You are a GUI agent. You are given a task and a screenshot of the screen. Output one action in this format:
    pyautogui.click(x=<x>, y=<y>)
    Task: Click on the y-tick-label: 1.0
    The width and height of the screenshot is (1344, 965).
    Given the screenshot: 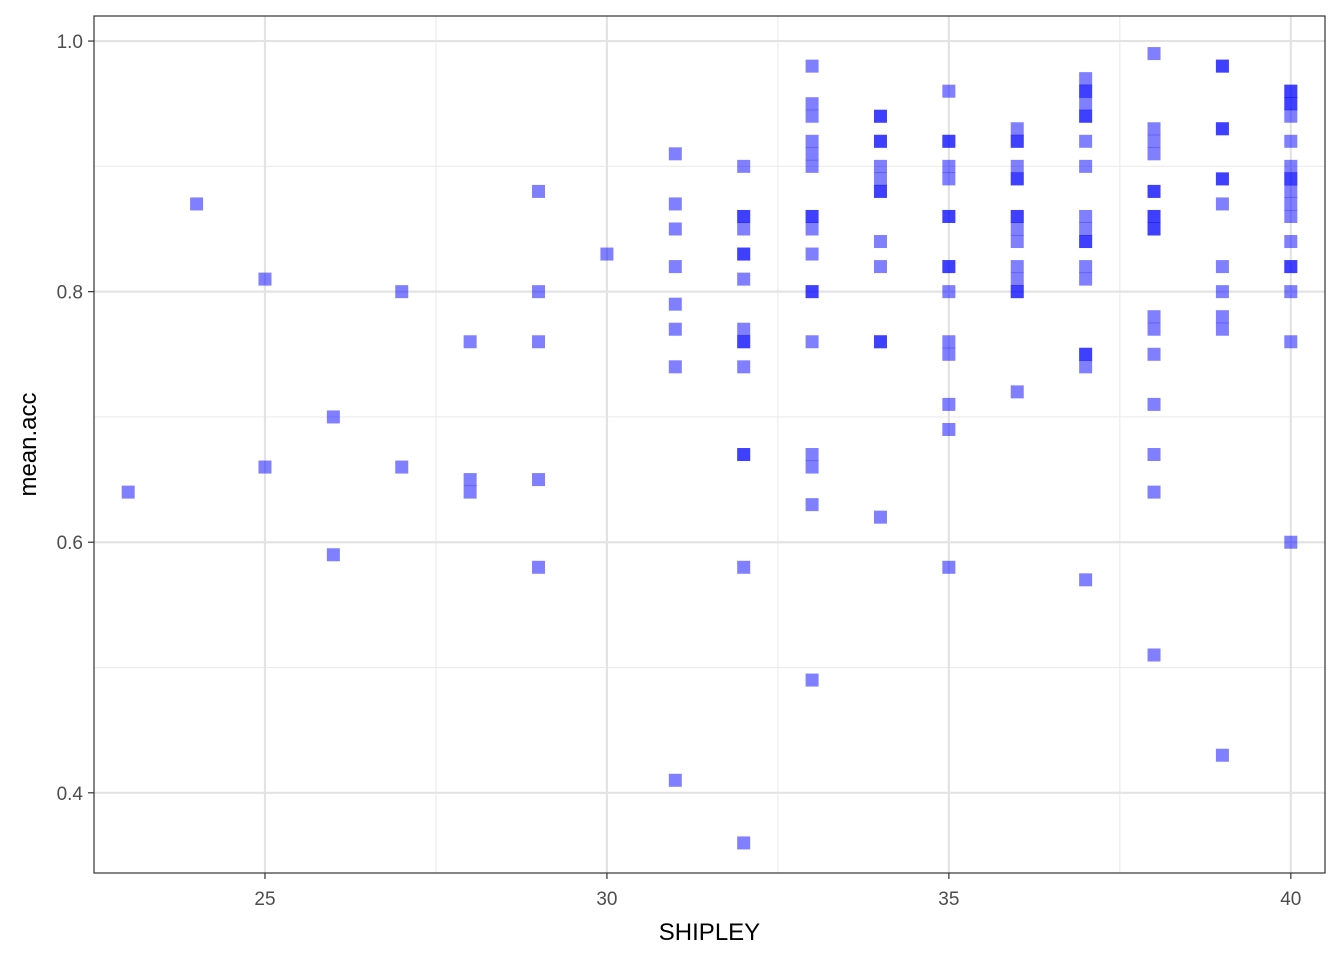 What is the action you would take?
    pyautogui.click(x=70, y=42)
    